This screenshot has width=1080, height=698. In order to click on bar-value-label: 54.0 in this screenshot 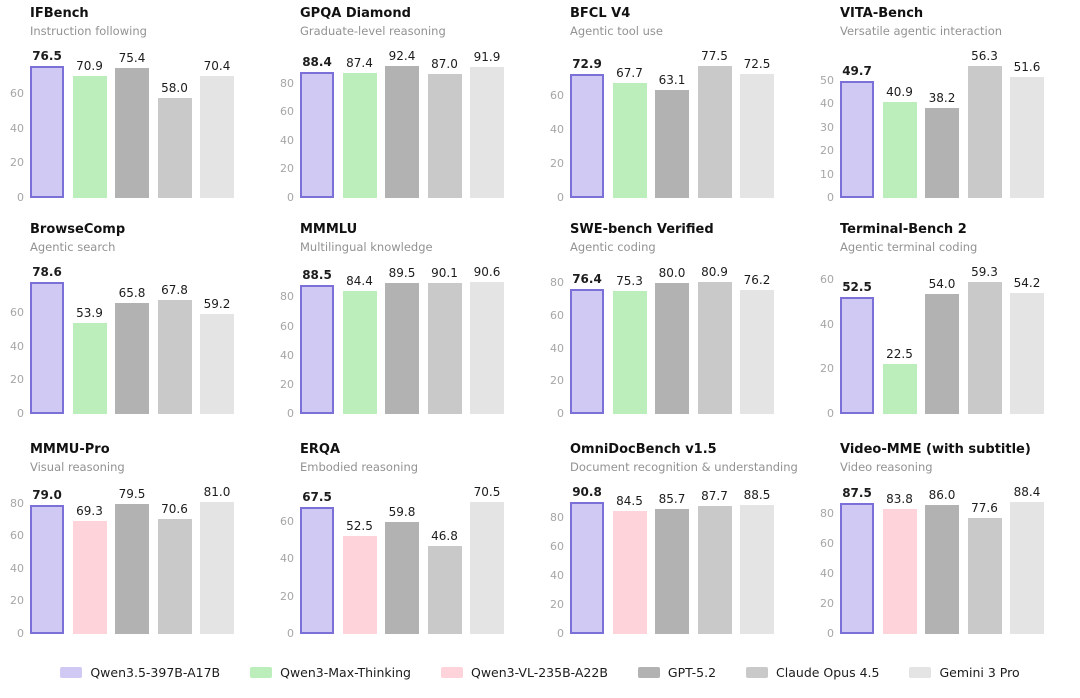, I will do `click(942, 283)`.